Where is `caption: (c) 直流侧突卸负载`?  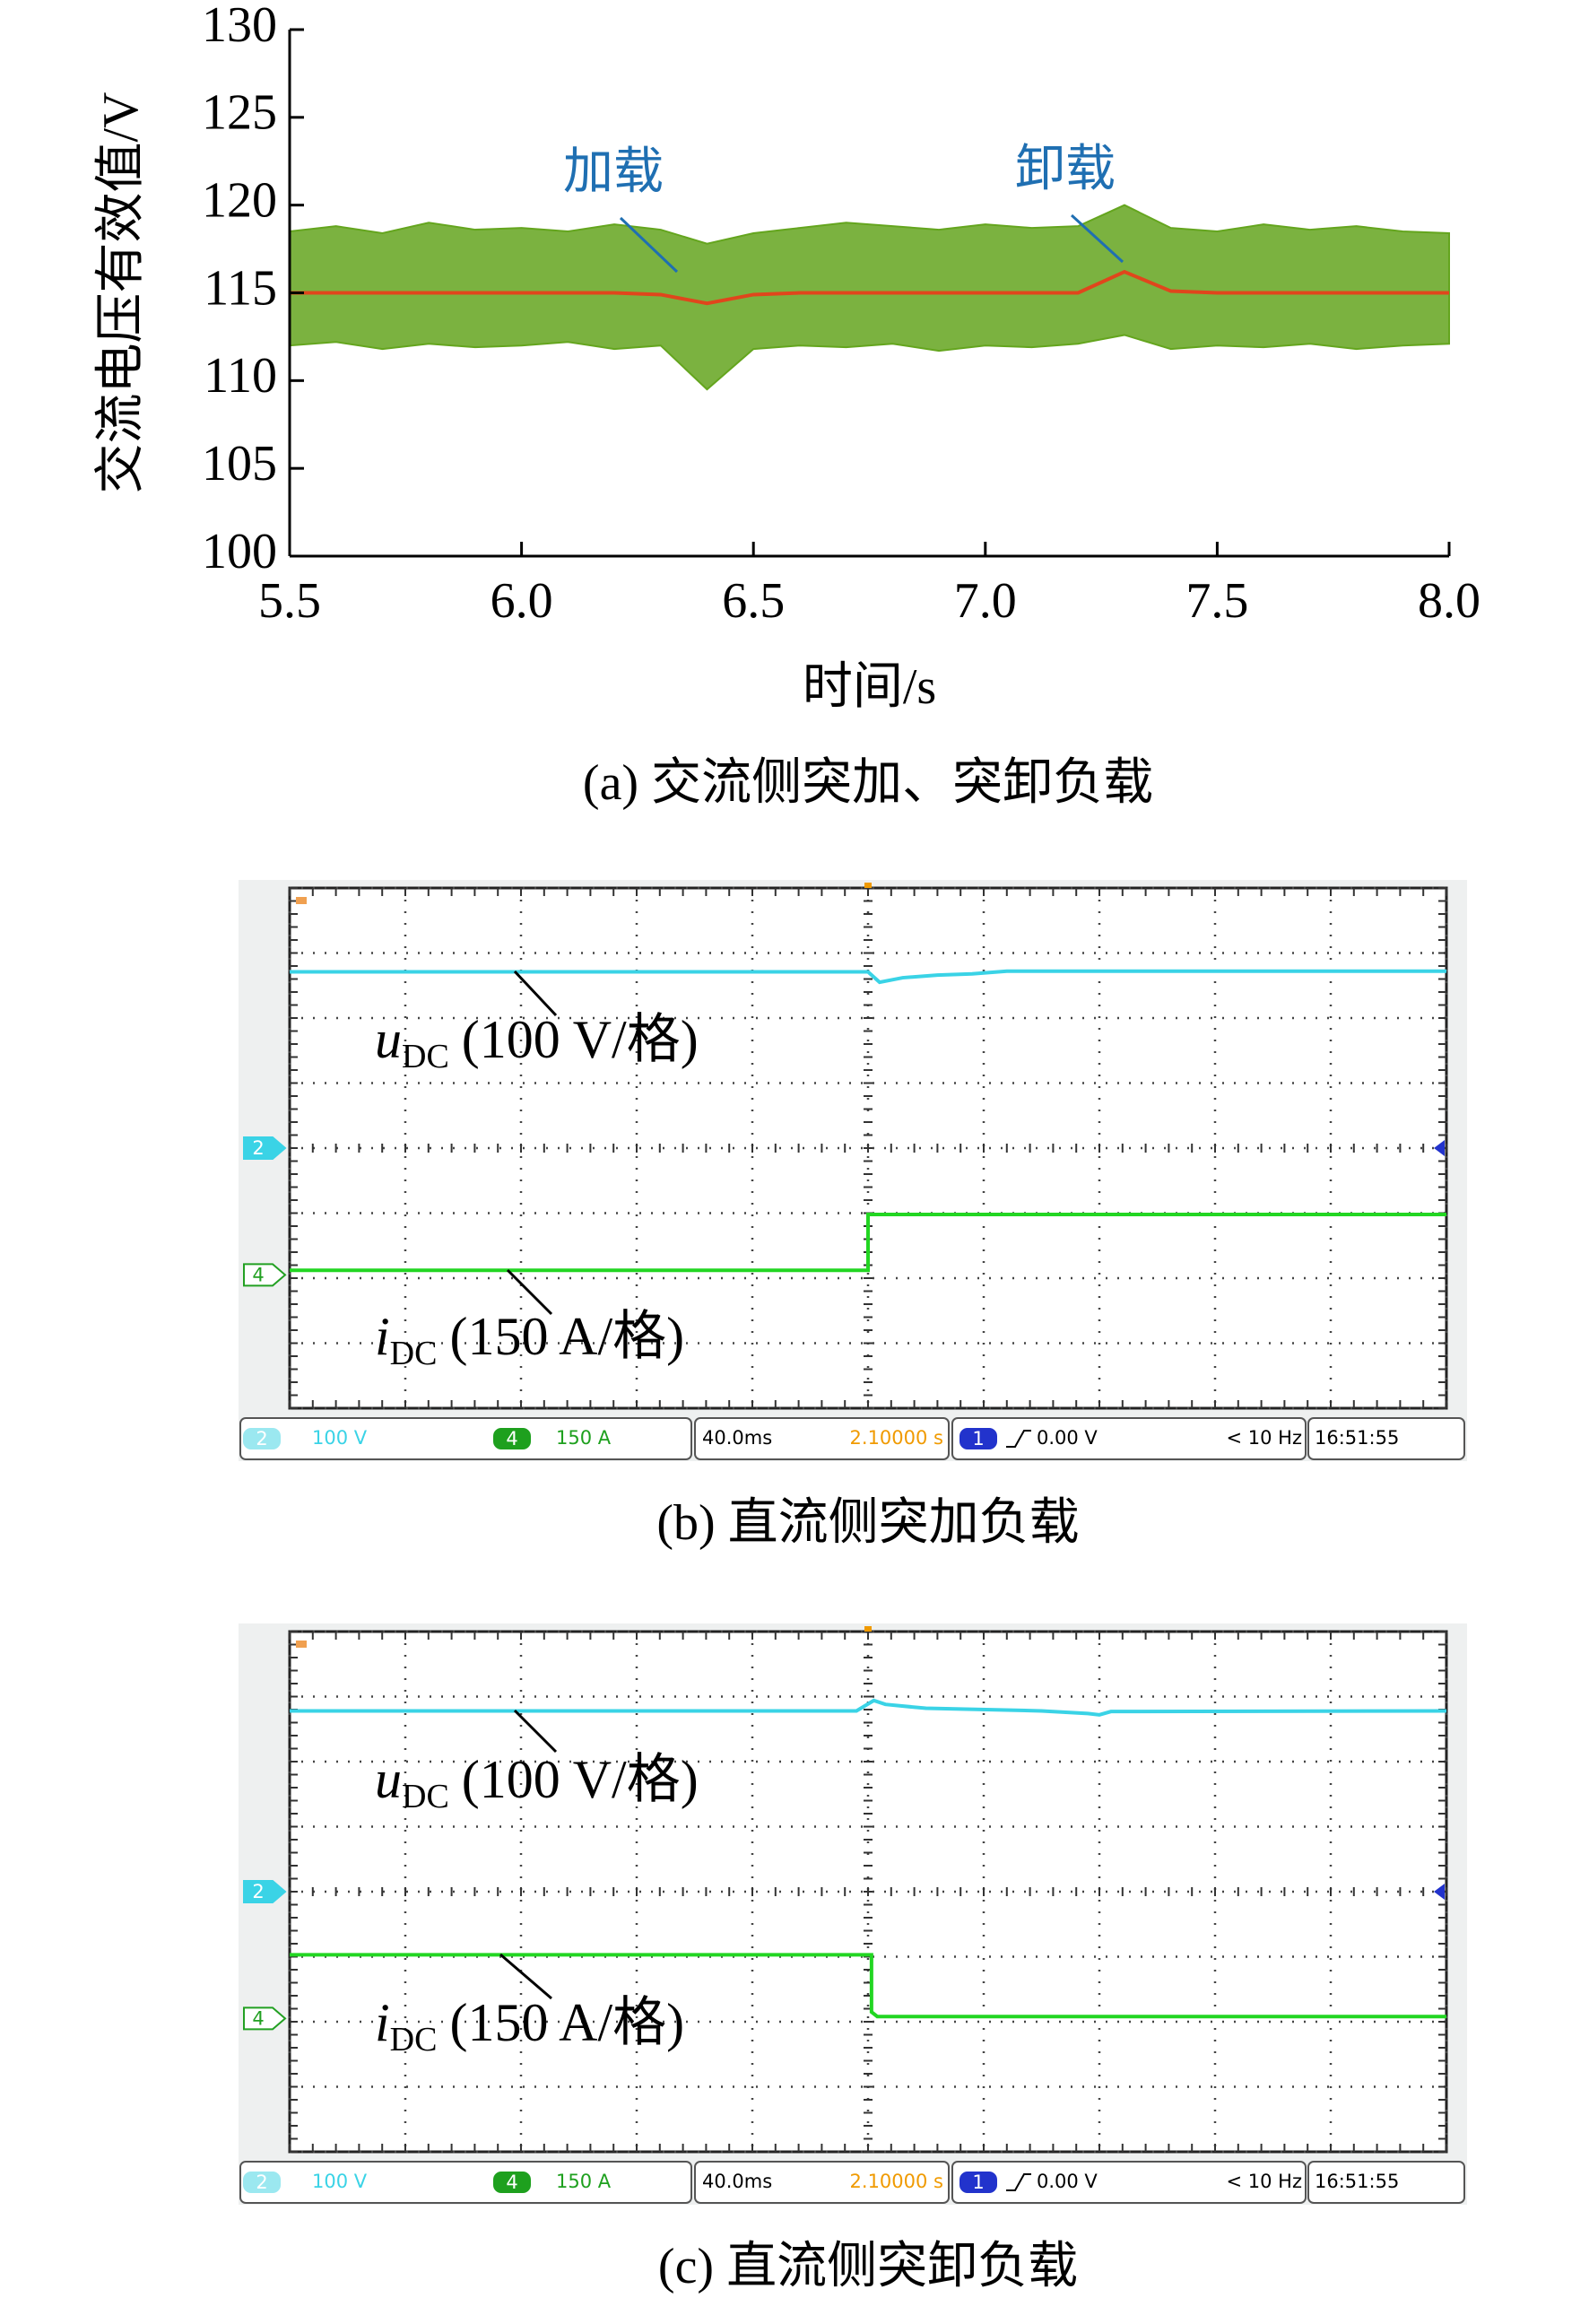 caption: (c) 直流侧突卸负载 is located at coordinates (868, 2266).